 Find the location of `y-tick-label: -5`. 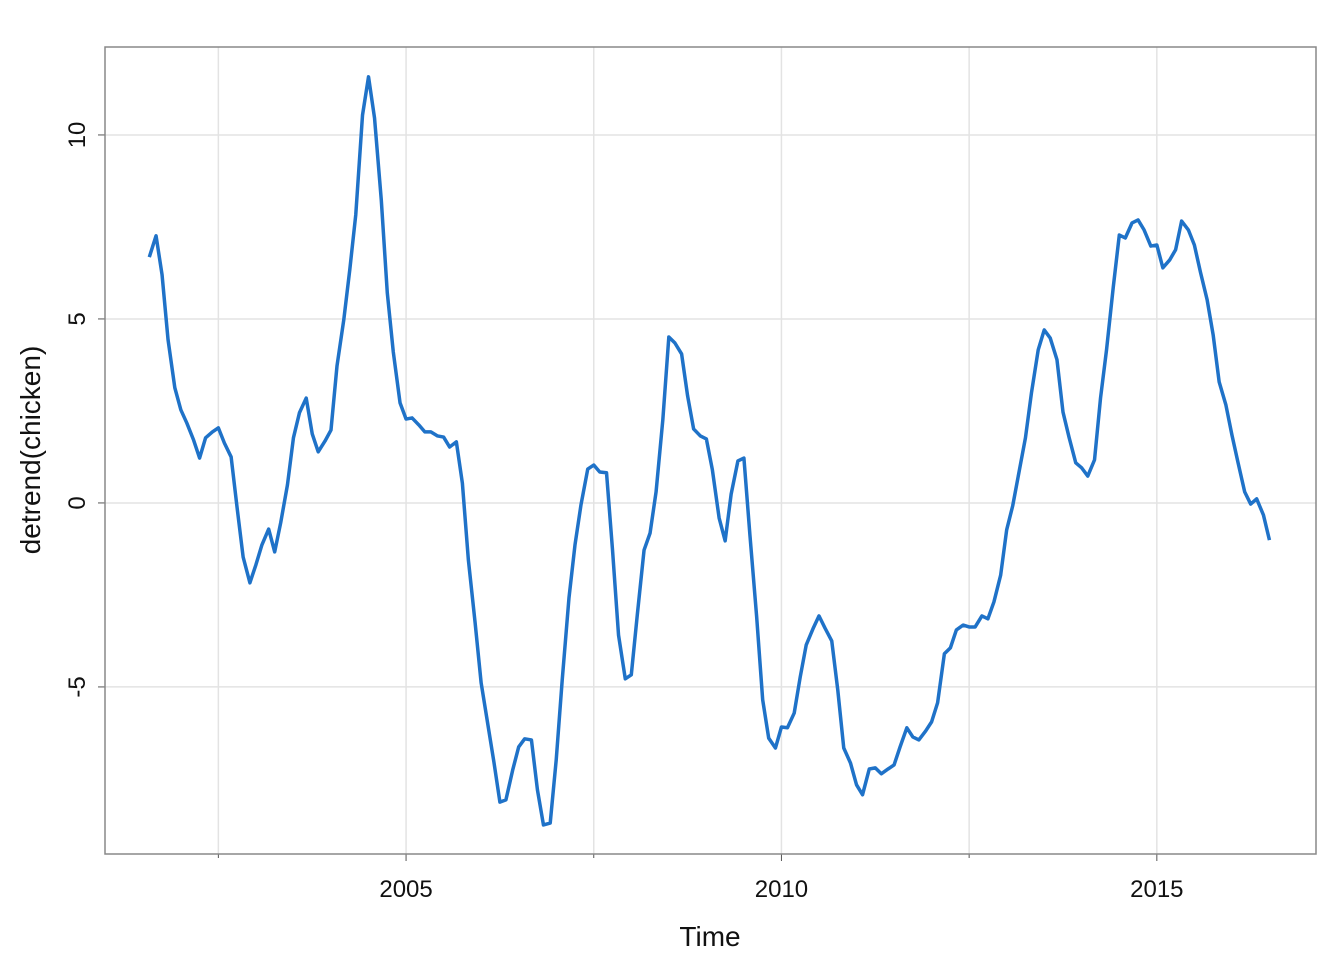

y-tick-label: -5 is located at coordinates (77, 686).